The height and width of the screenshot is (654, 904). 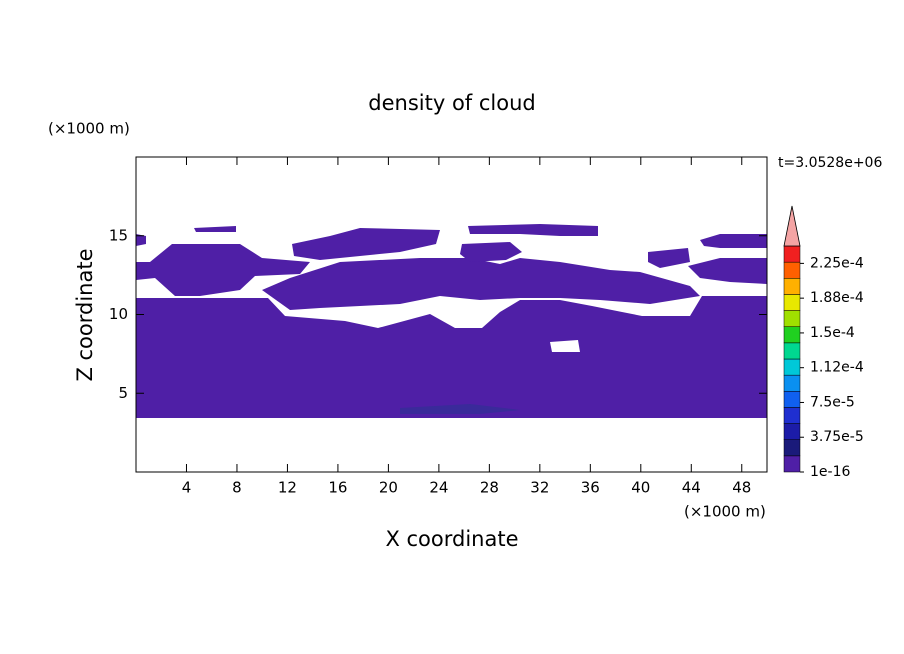 What do you see at coordinates (187, 488) in the screenshot?
I see `x-tick-label: 4` at bounding box center [187, 488].